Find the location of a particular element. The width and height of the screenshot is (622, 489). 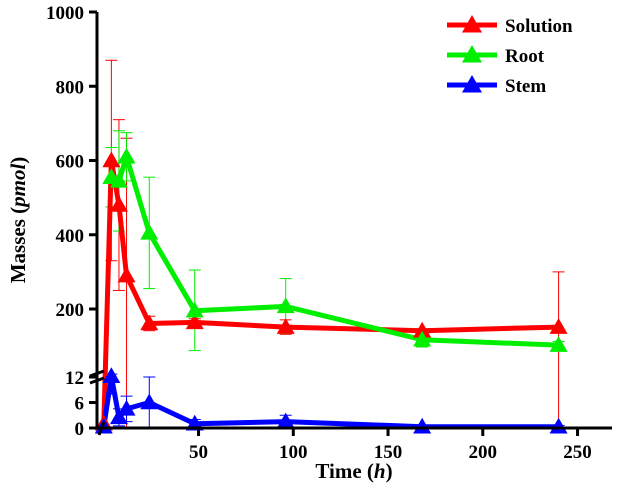

y-tick-label: 0 is located at coordinates (80, 429).